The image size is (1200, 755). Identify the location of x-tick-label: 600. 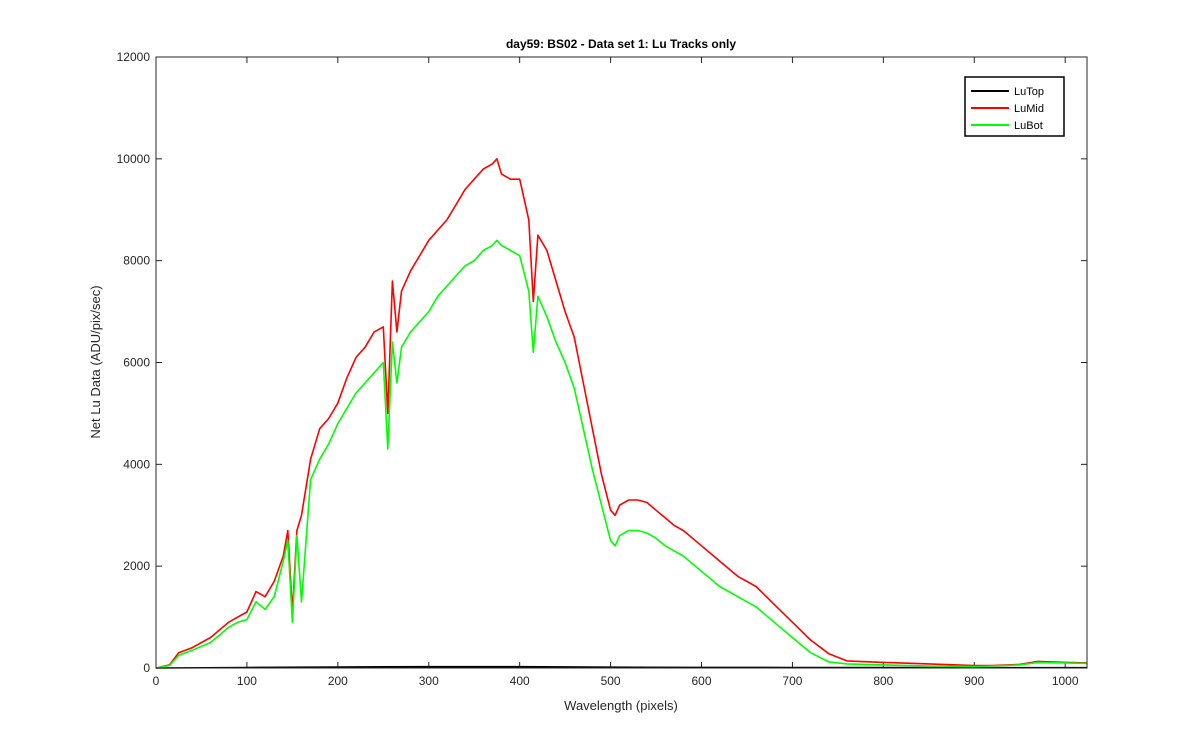
(701, 681).